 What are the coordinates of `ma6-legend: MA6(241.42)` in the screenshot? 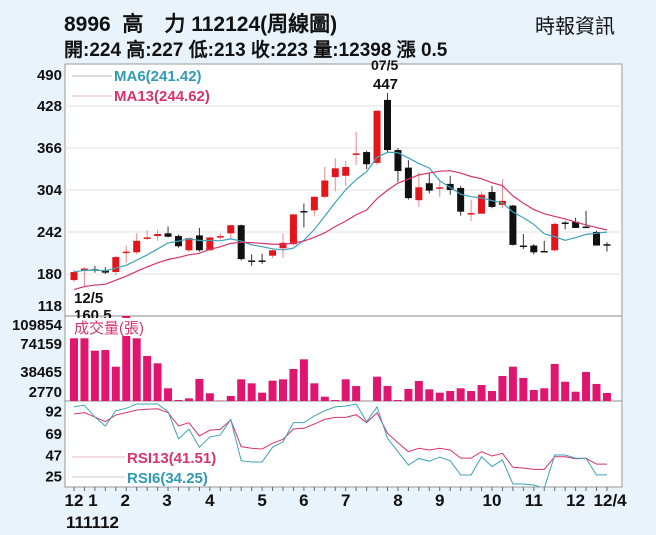 It's located at (158, 76).